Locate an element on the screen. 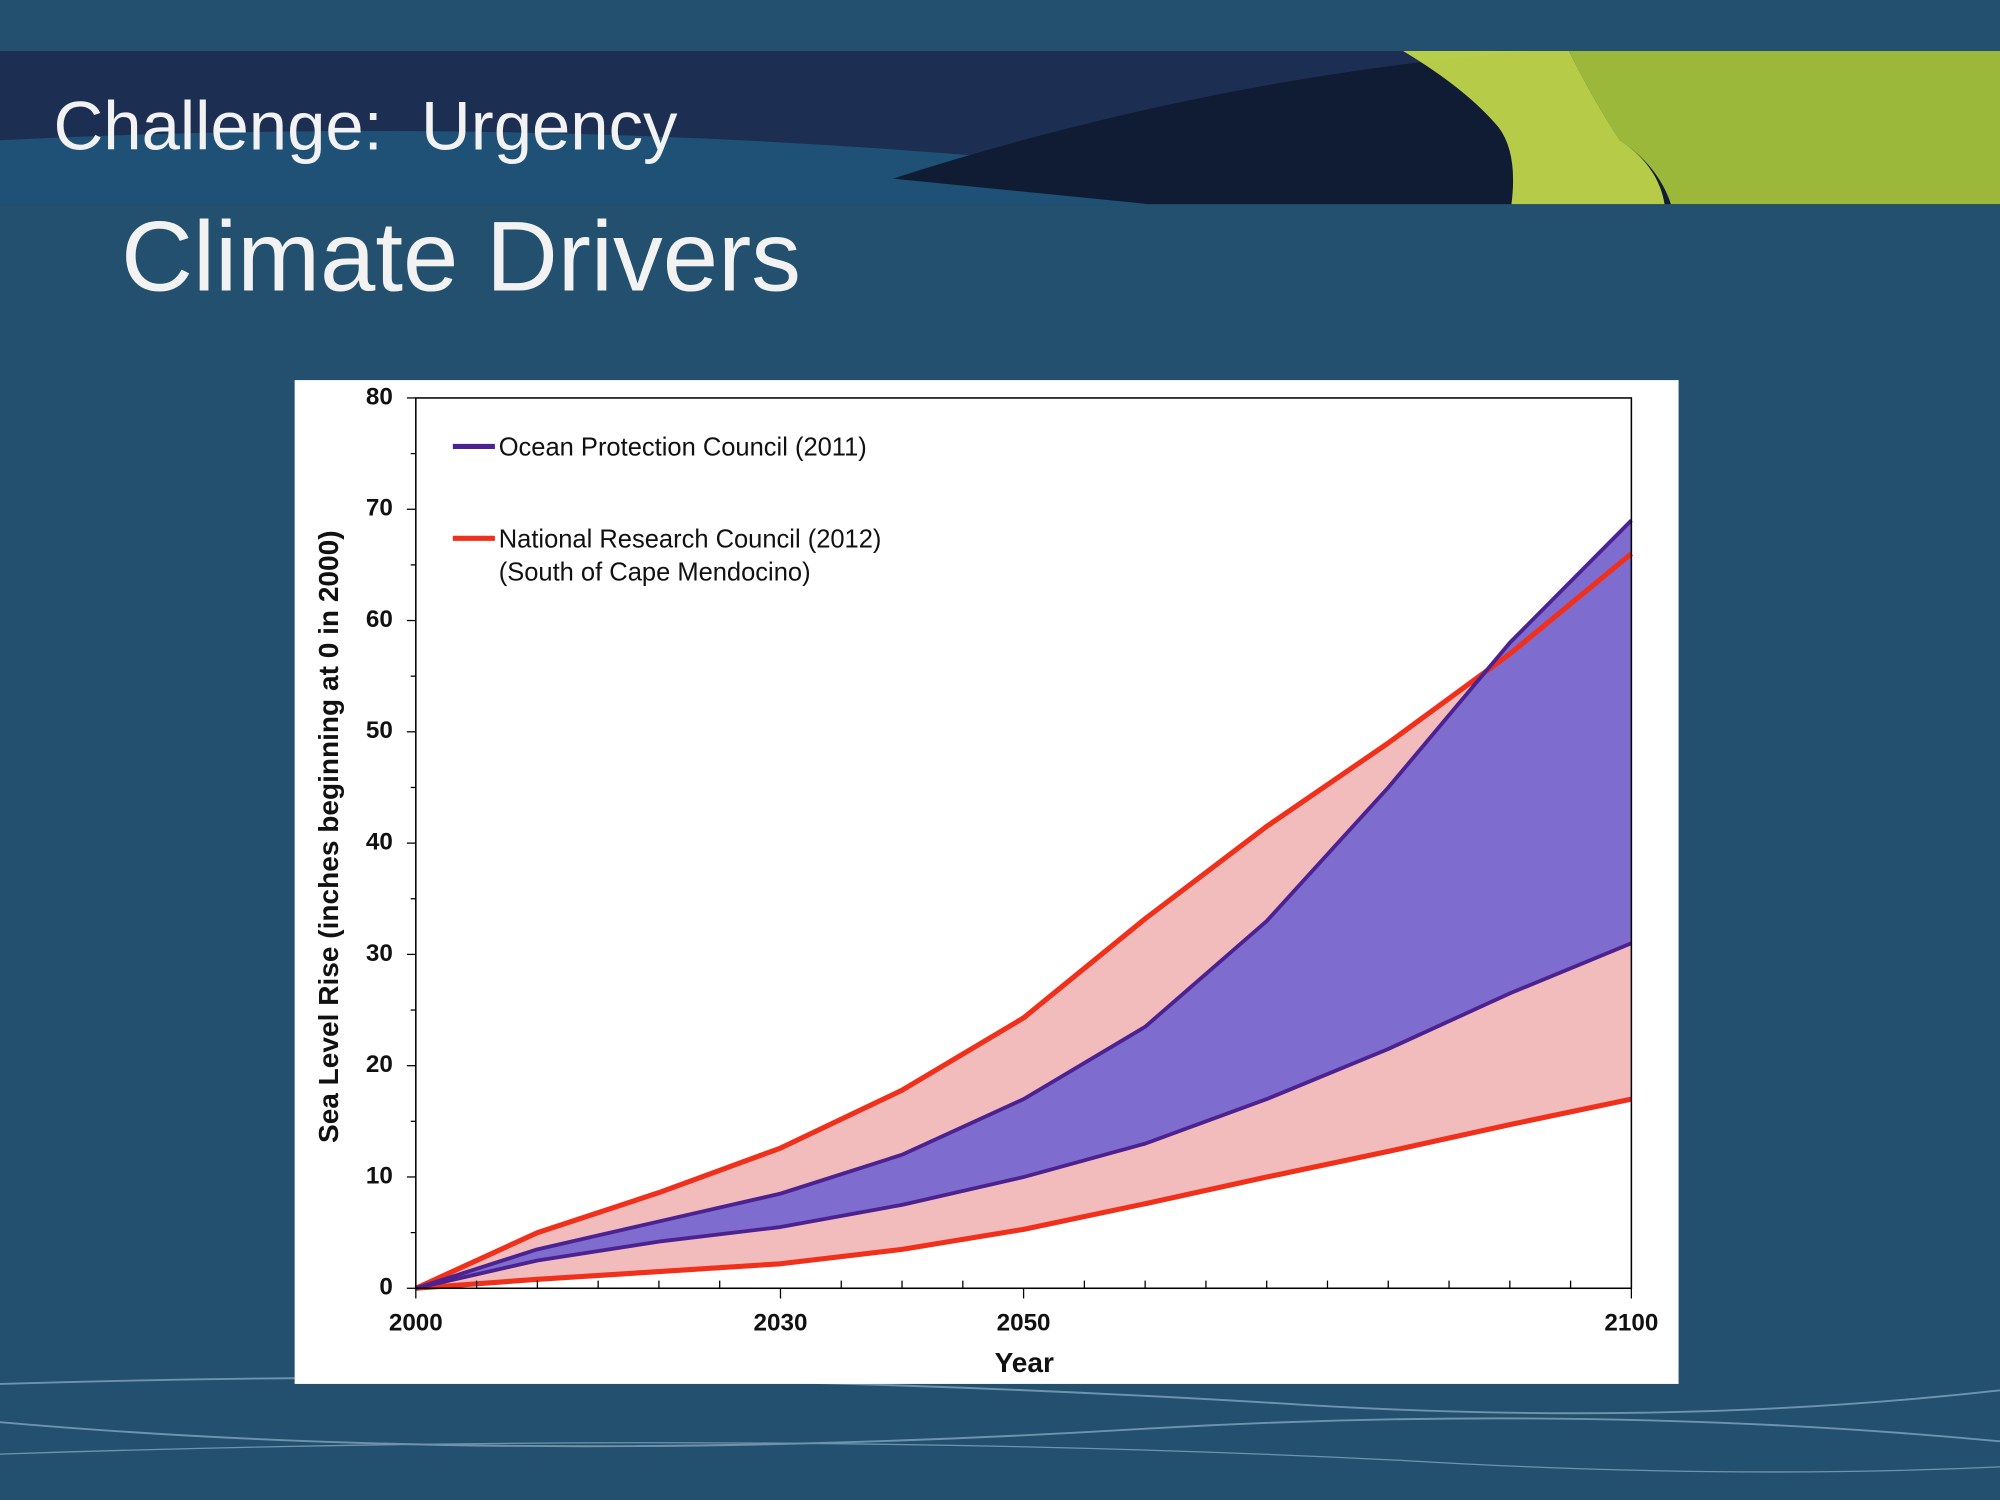  y-tick-label: 50 is located at coordinates (379, 730).